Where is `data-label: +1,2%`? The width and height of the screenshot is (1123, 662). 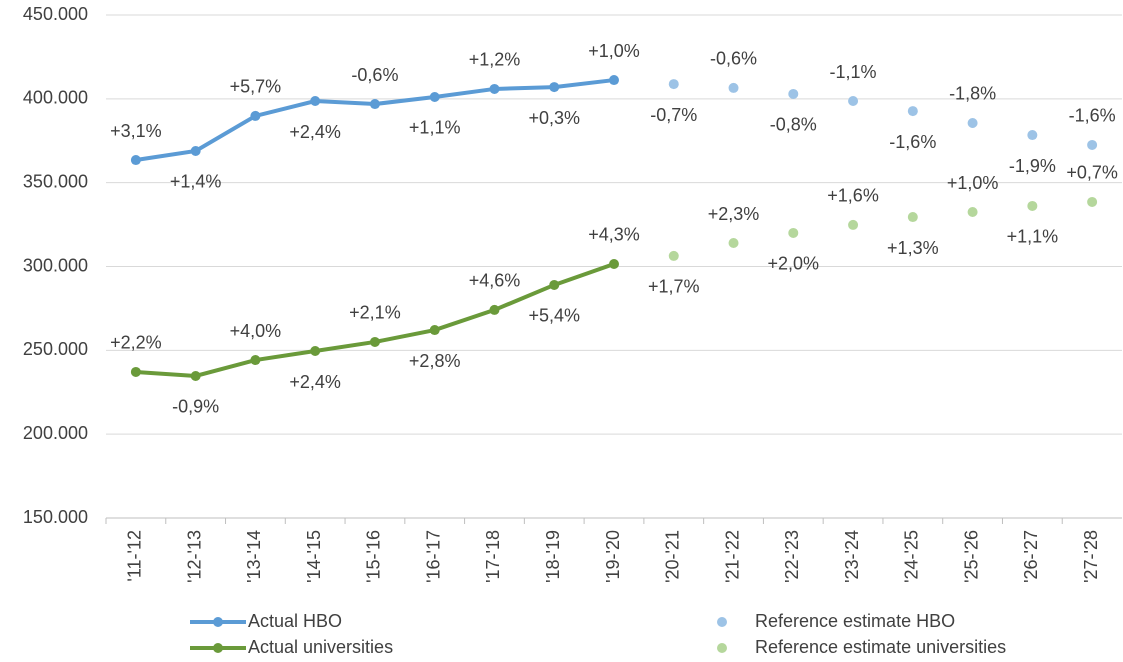
data-label: +1,2% is located at coordinates (495, 60).